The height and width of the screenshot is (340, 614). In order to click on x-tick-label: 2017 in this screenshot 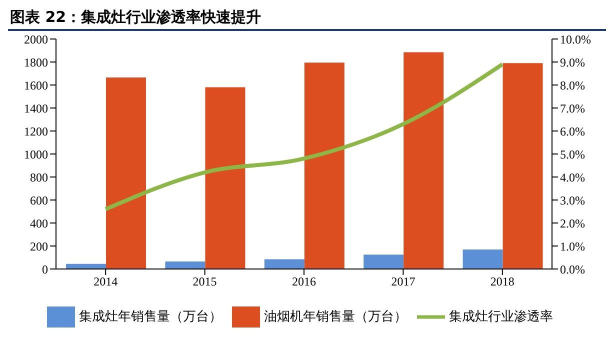, I will do `click(403, 281)`.